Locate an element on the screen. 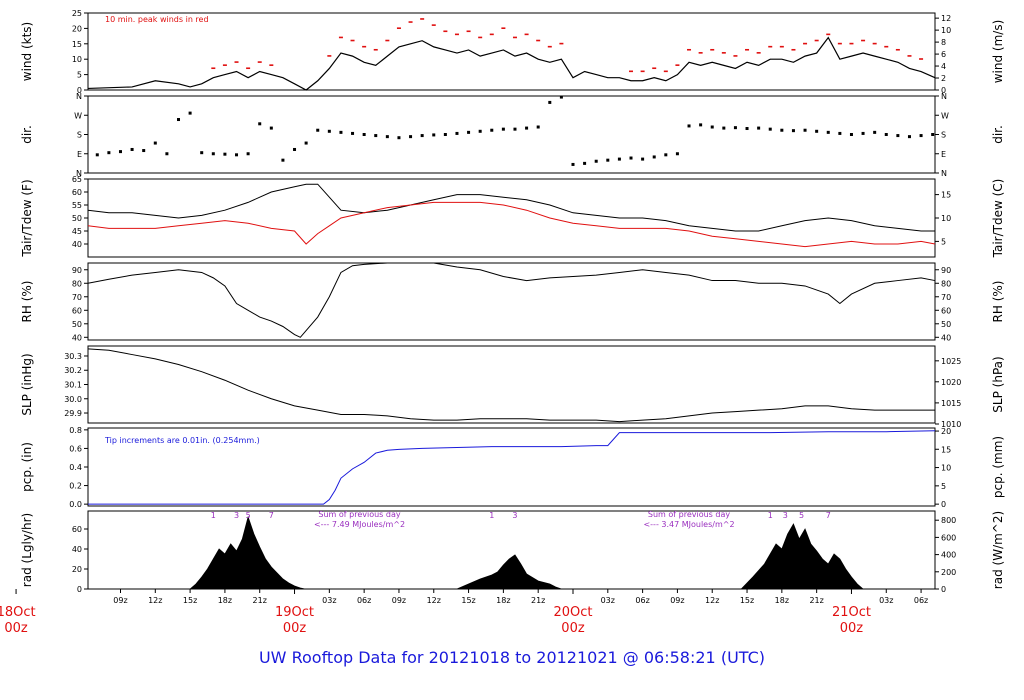 Image resolution: width=1024 pixels, height=700 pixels. rad-hour-mark: 7 is located at coordinates (828, 515).